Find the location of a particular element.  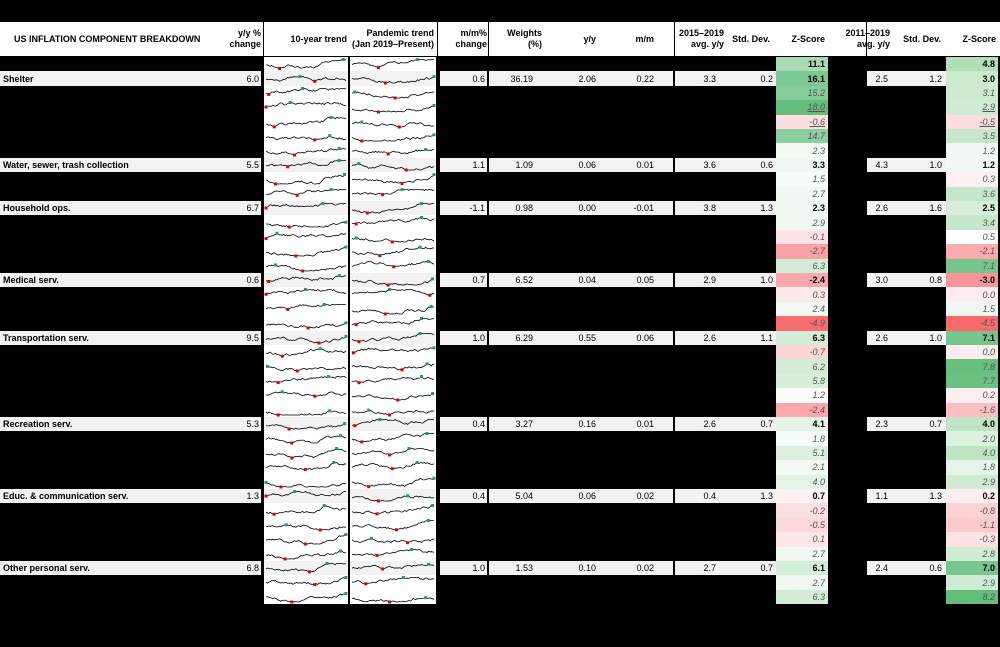

z-score-2015-2019: 1.2 is located at coordinates (802, 395).